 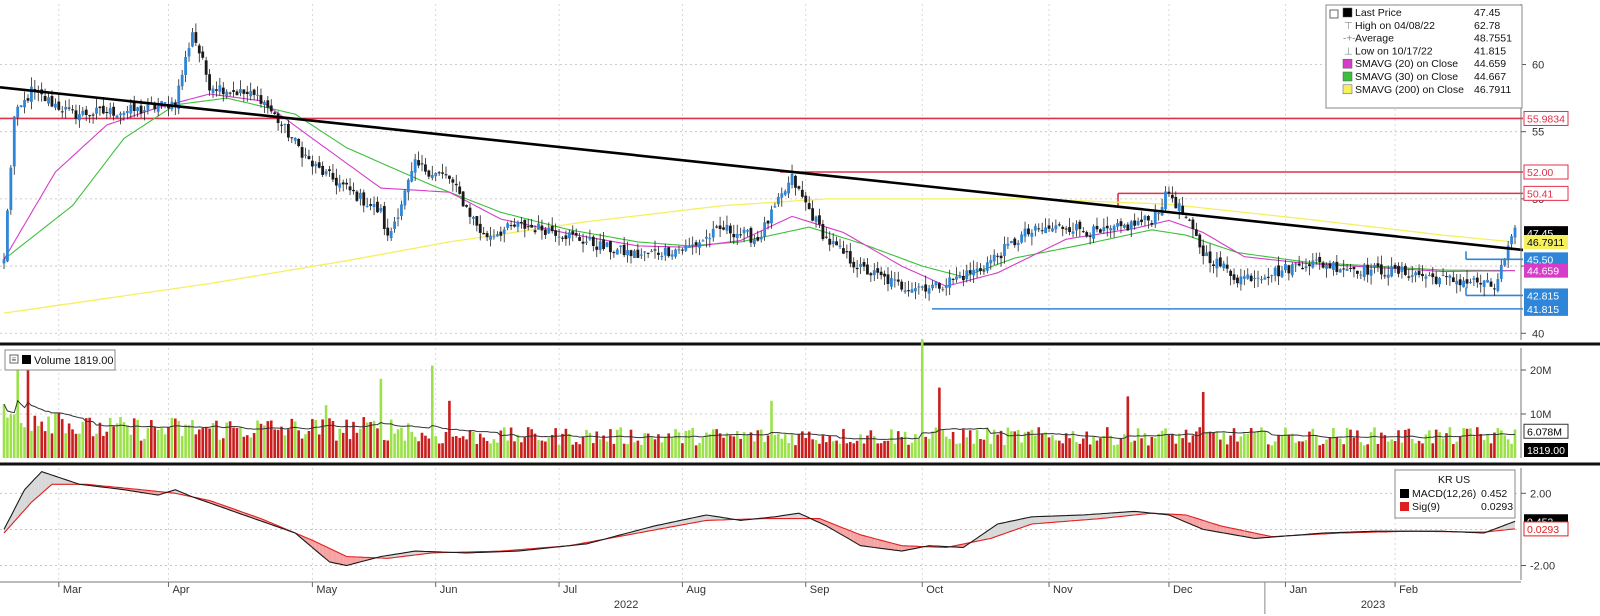 I want to click on x-tick-label: Dec, so click(x=1183, y=590).